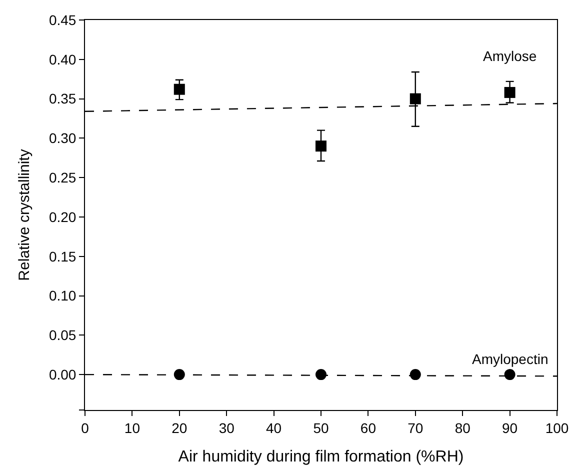 This screenshot has width=581, height=475. What do you see at coordinates (62, 216) in the screenshot?
I see `y-tick-label: 0.20` at bounding box center [62, 216].